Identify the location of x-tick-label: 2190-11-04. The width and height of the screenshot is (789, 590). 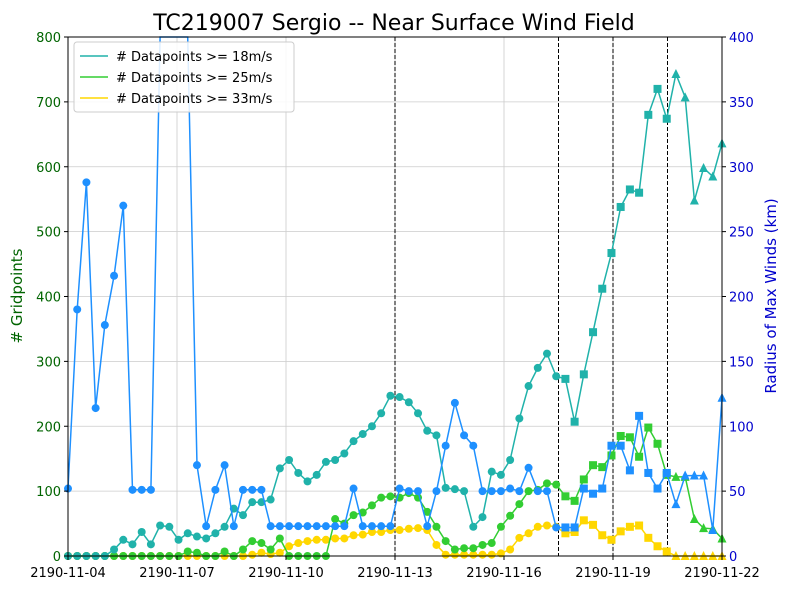
(68, 573).